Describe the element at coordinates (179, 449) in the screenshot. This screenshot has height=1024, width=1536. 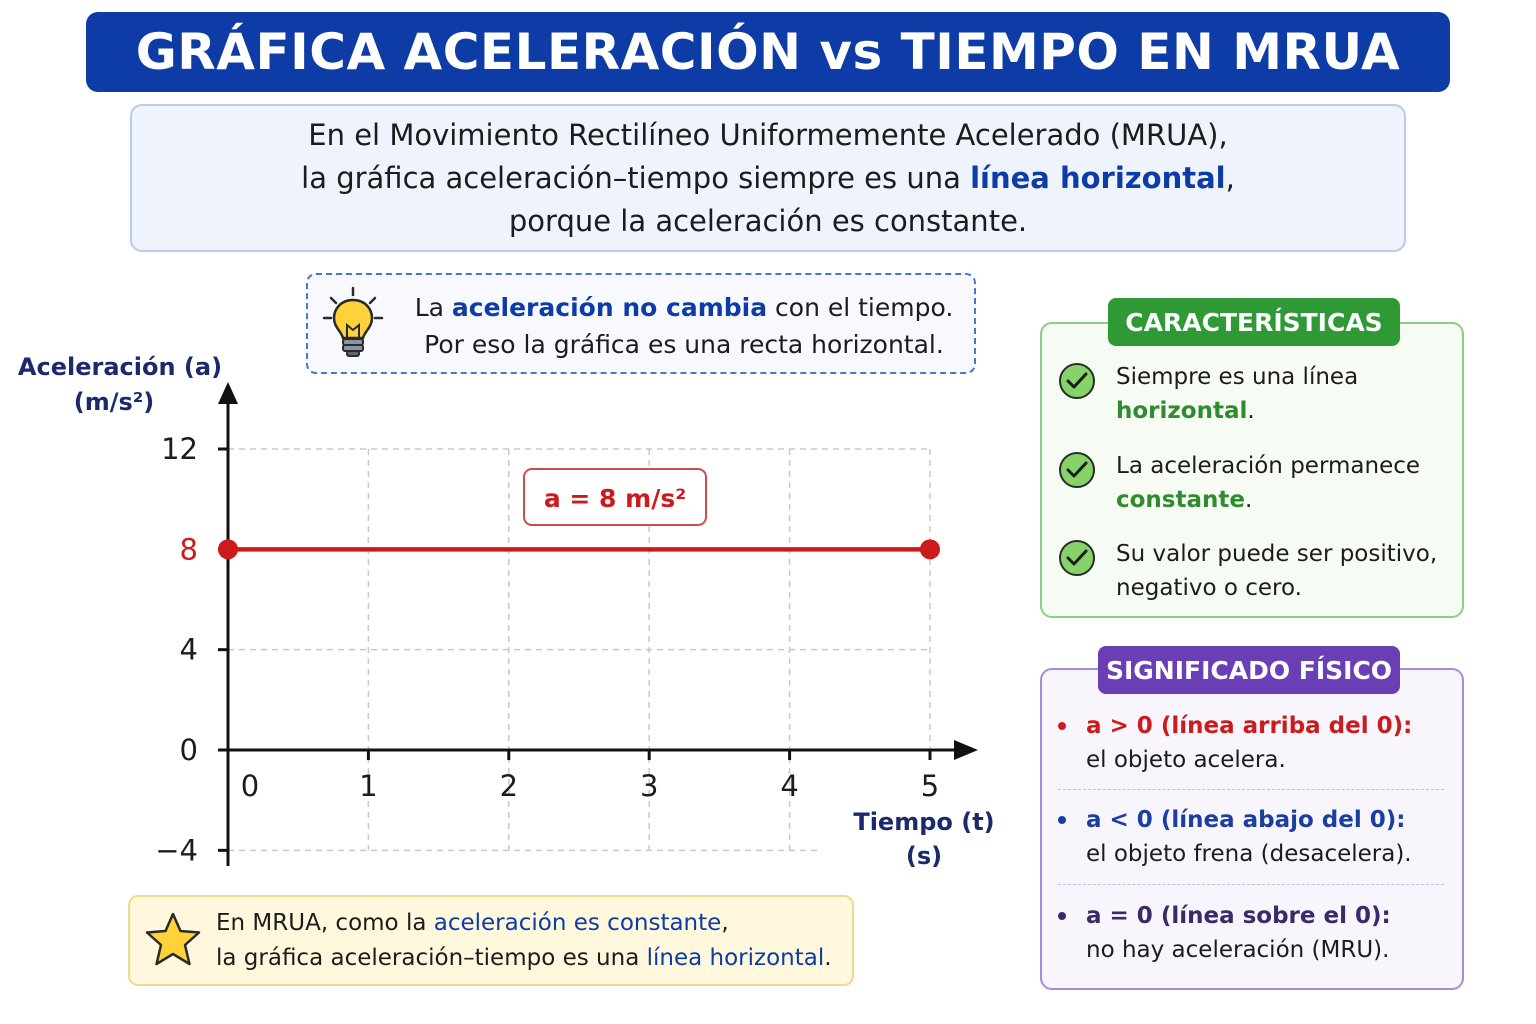
I see `y-tick-label: 12` at that location.